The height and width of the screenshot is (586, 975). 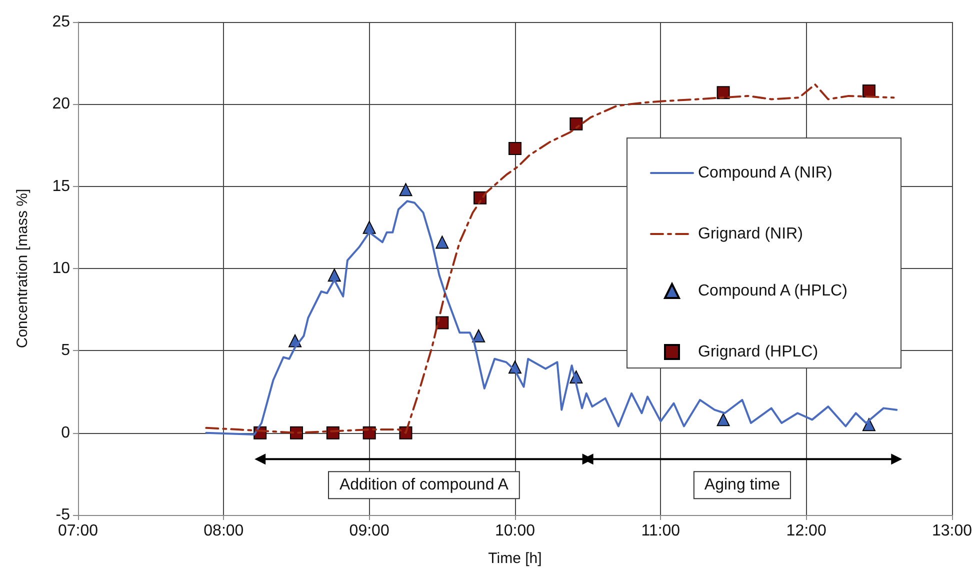 What do you see at coordinates (742, 485) in the screenshot?
I see `annotation: Aging time` at bounding box center [742, 485].